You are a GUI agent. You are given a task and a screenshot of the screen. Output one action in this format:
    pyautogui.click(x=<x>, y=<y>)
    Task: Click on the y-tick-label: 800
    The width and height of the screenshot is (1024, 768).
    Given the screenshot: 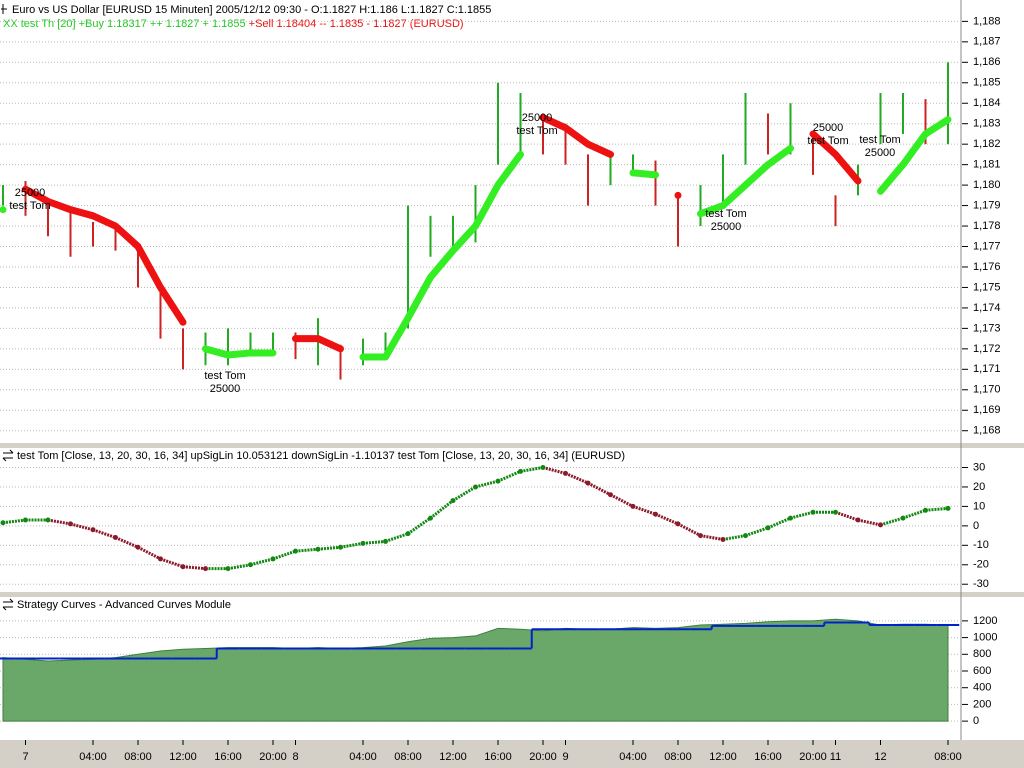 What is the action you would take?
    pyautogui.click(x=982, y=654)
    